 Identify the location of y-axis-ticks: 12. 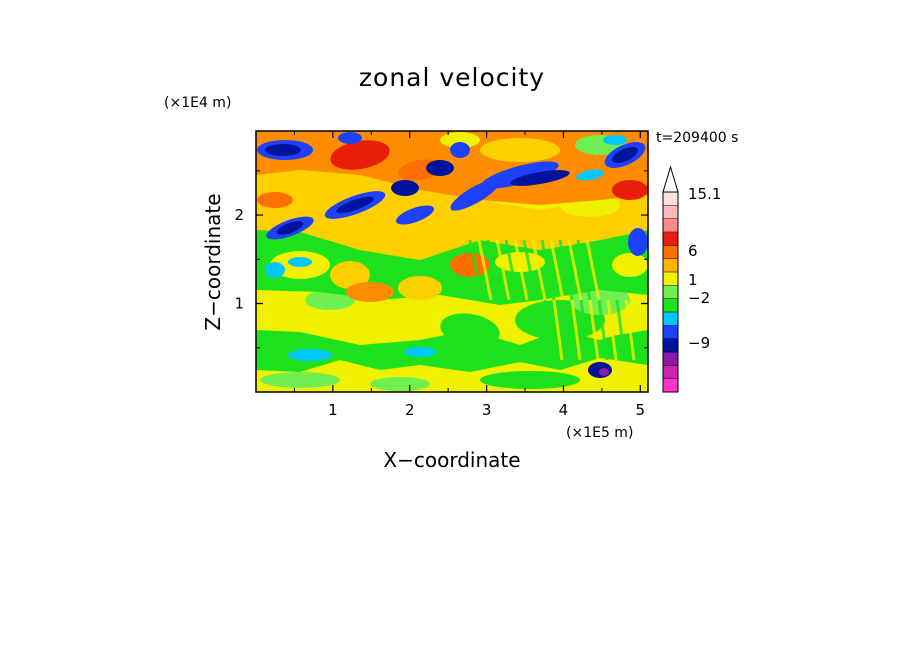
(441, 259).